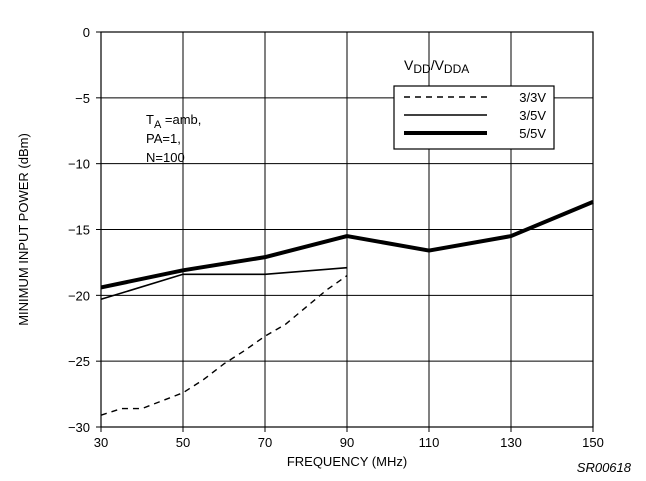 This screenshot has width=646, height=481. What do you see at coordinates (79, 295) in the screenshot?
I see `y-tick-label: −20` at bounding box center [79, 295].